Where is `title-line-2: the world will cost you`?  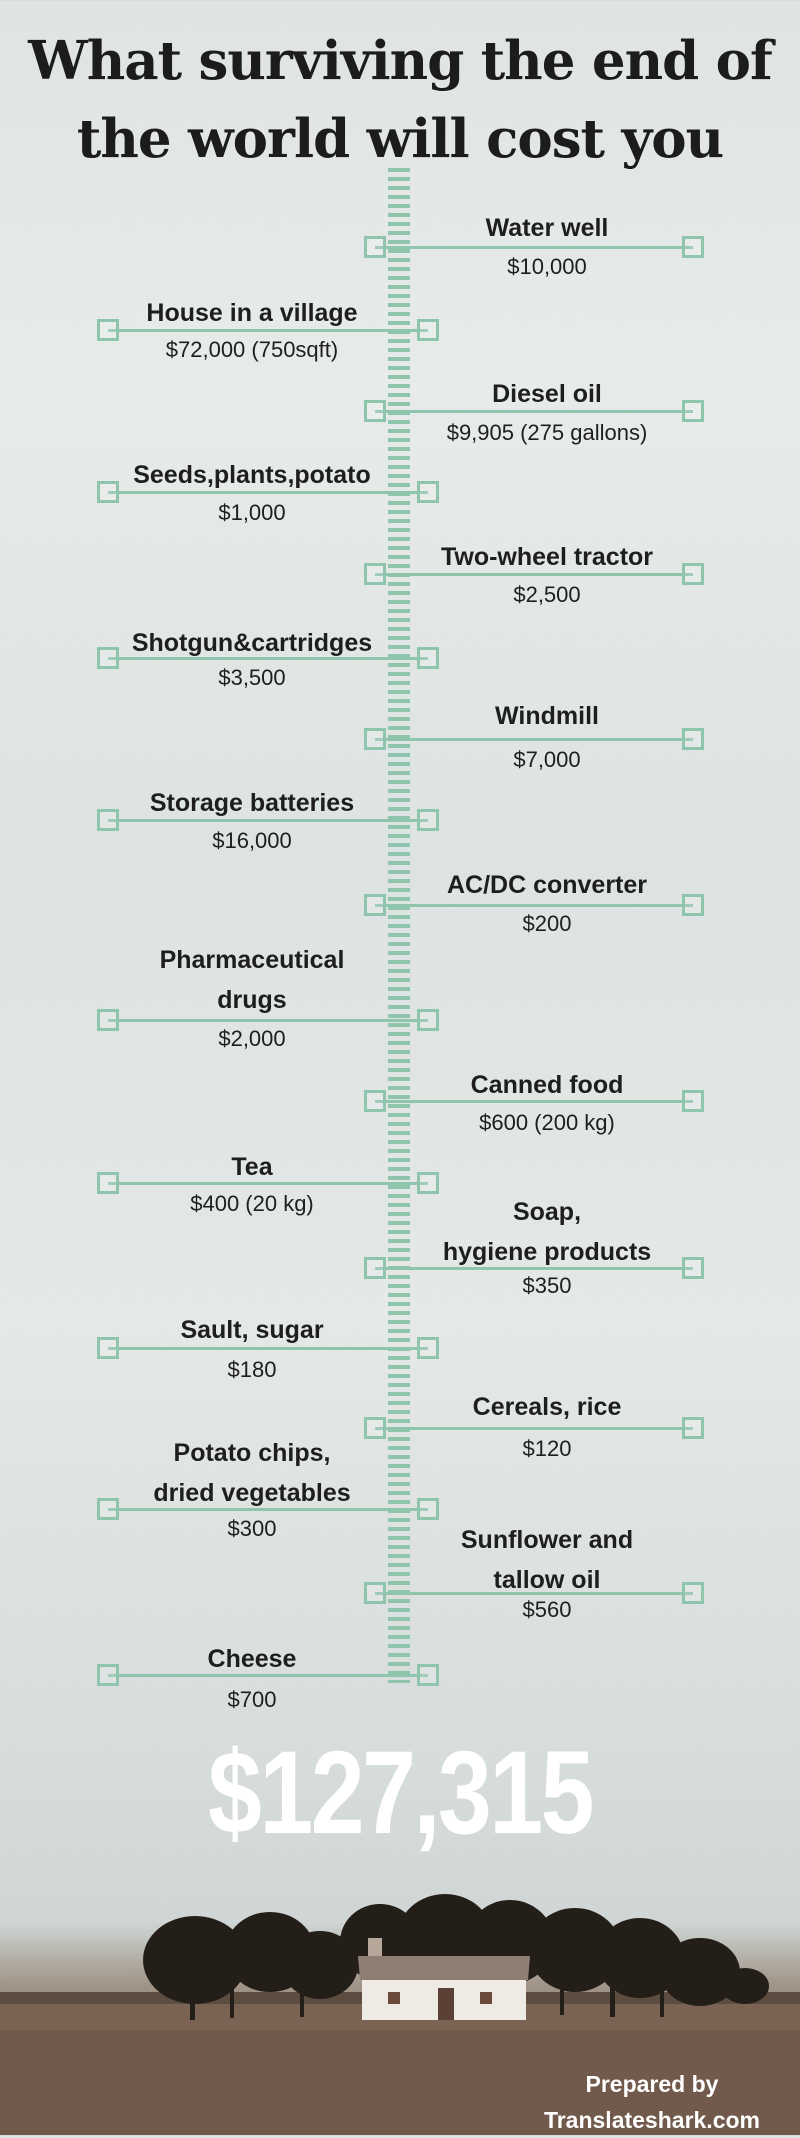
title-line-2: the world will cost you is located at coordinates (400, 139).